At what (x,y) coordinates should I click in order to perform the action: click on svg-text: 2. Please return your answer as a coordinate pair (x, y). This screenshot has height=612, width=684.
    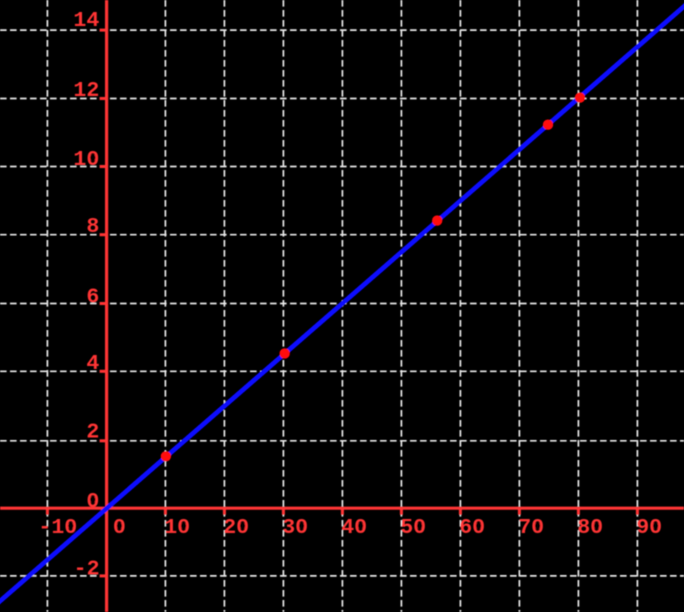
    Looking at the image, I should click on (92, 433).